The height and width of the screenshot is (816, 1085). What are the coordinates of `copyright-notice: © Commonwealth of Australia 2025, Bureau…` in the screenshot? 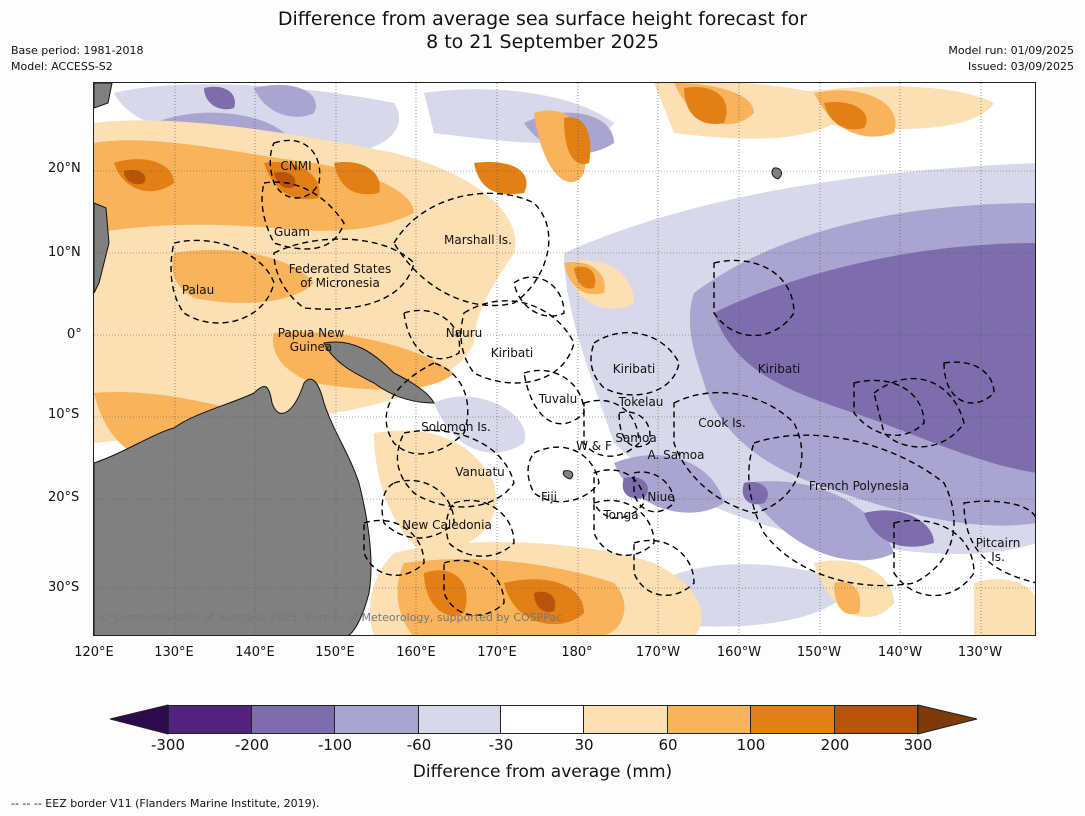 It's located at (331, 617).